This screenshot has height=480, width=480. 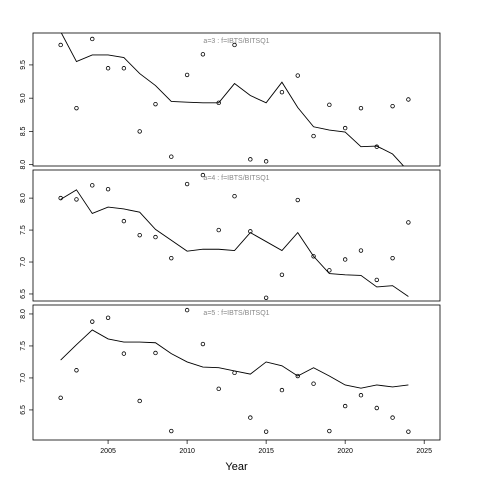 What do you see at coordinates (345, 451) in the screenshot?
I see `x-tick-label: 2020` at bounding box center [345, 451].